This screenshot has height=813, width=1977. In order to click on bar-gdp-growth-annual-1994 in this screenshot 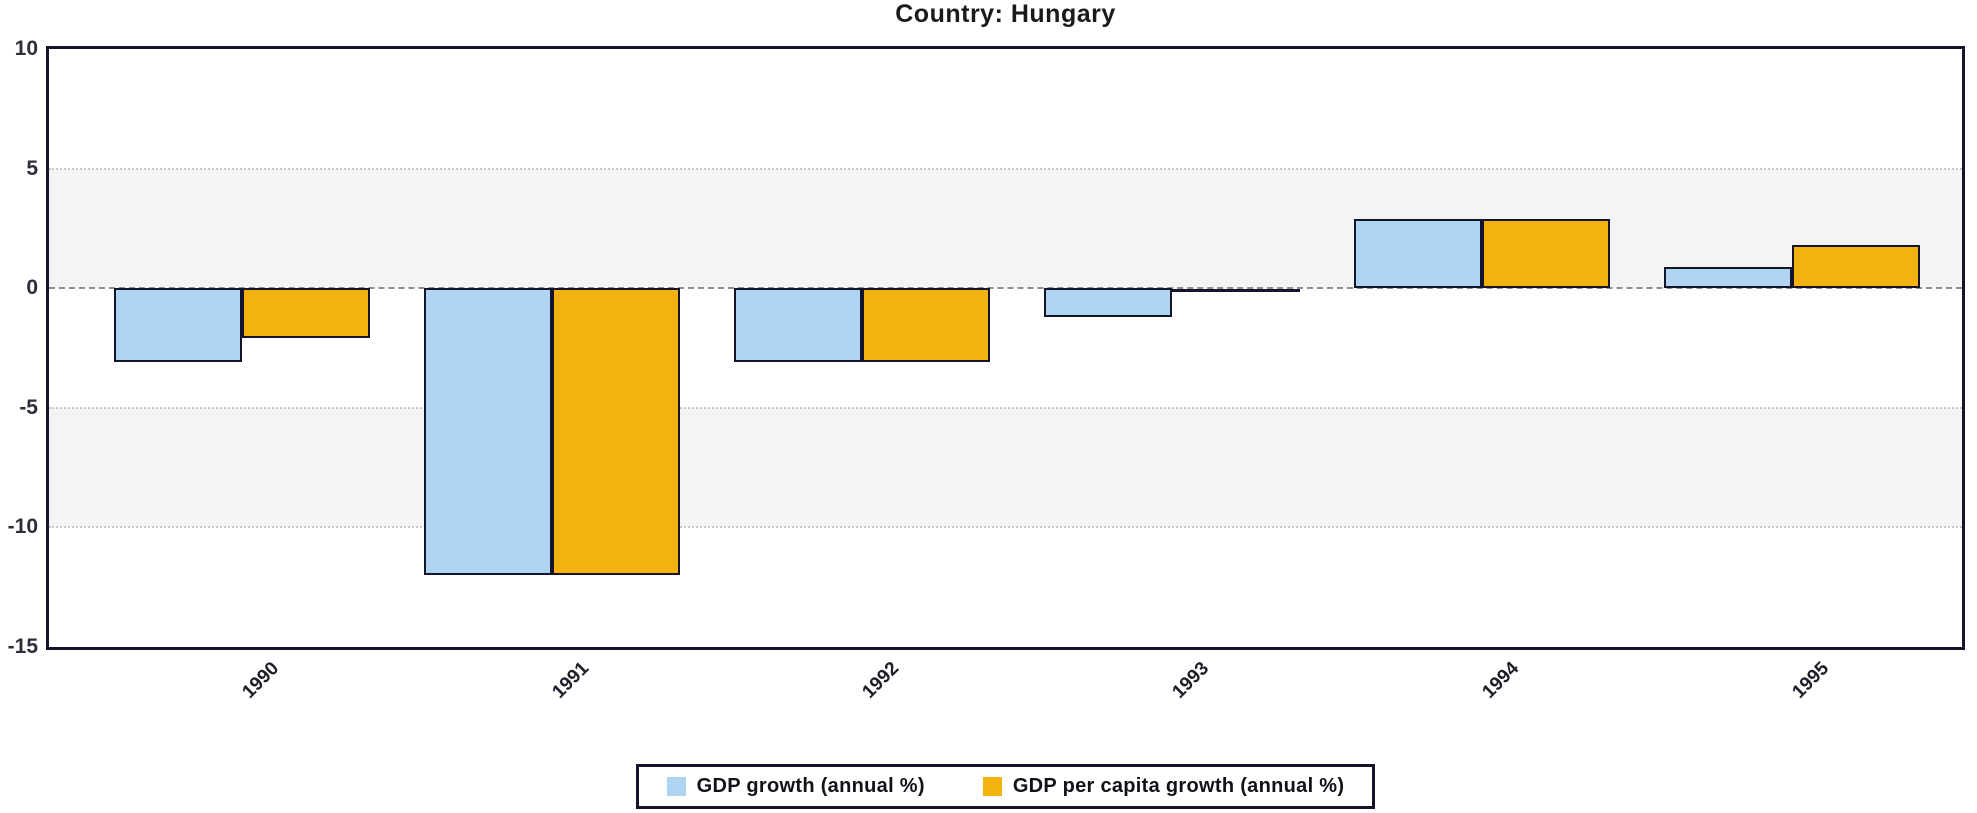, I will do `click(1418, 253)`.